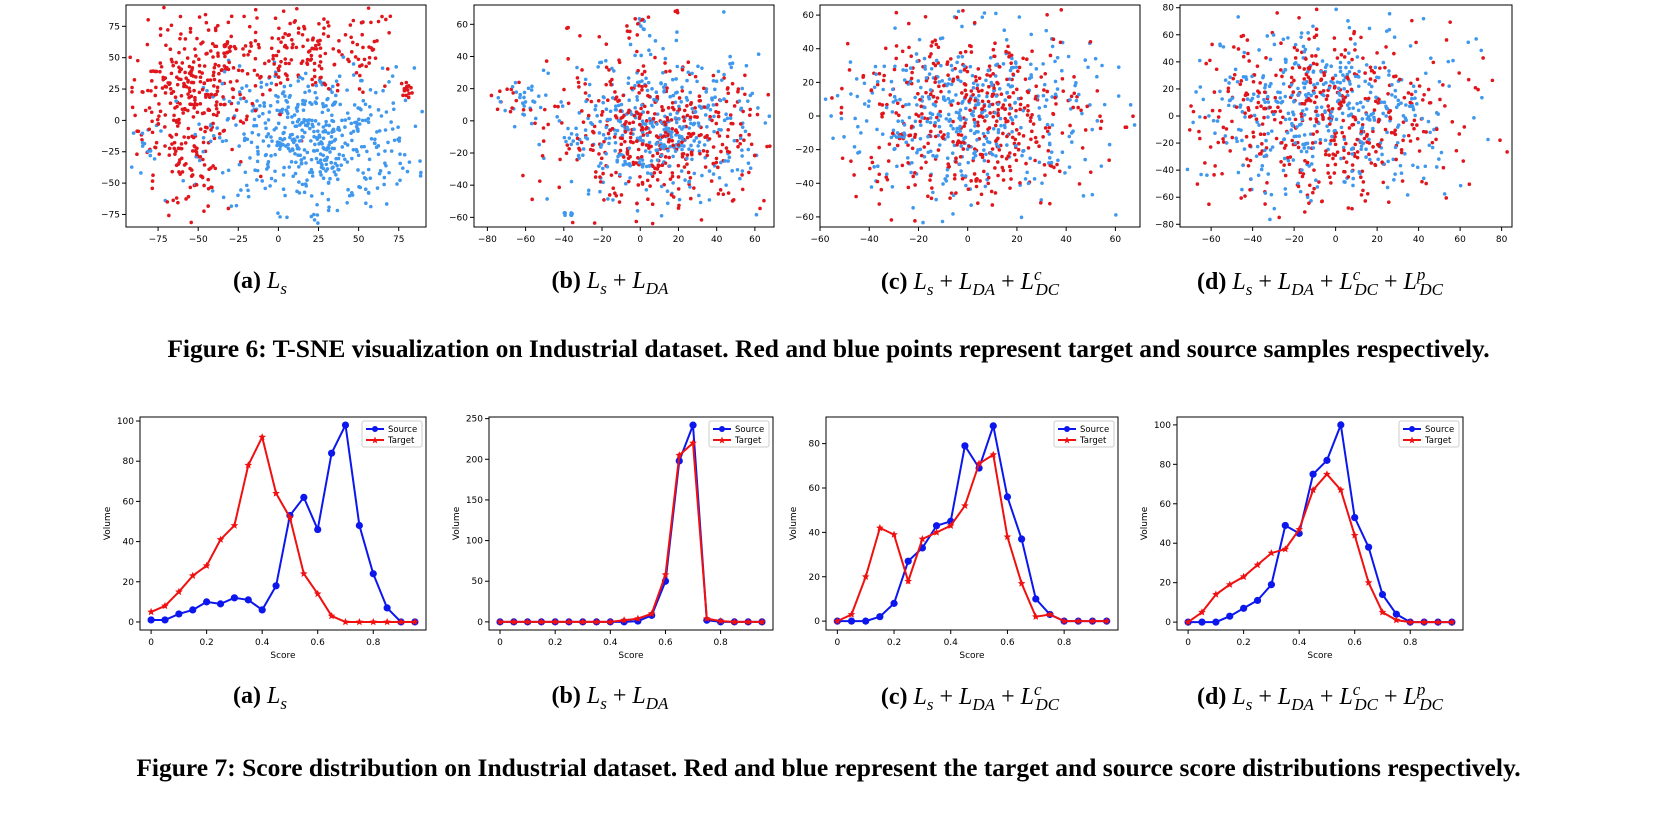  What do you see at coordinates (1320, 656) in the screenshot?
I see `x-axis-label: Score` at bounding box center [1320, 656].